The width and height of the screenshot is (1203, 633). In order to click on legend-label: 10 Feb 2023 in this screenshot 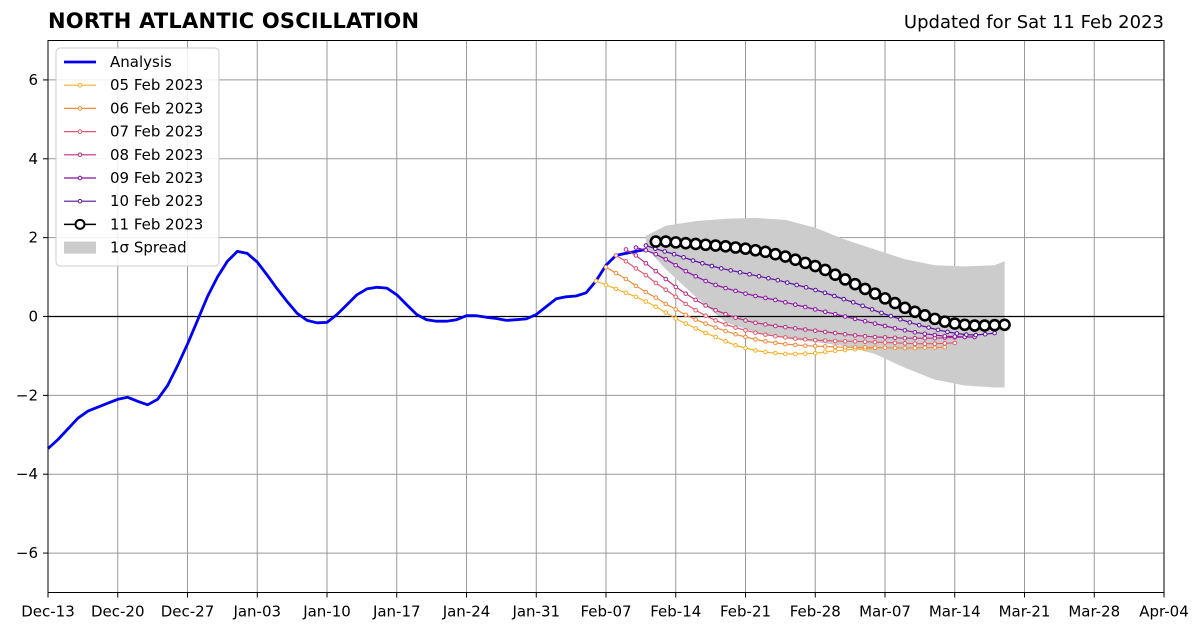, I will do `click(156, 201)`.